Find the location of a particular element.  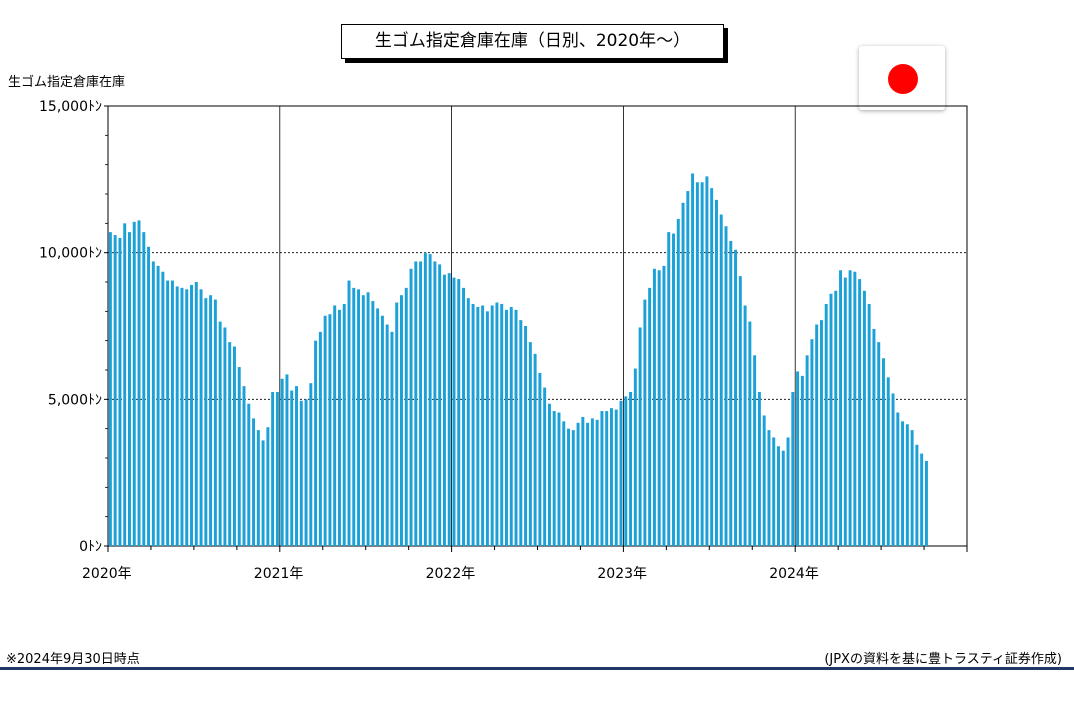

x-tick-label: 2022年 is located at coordinates (451, 574).